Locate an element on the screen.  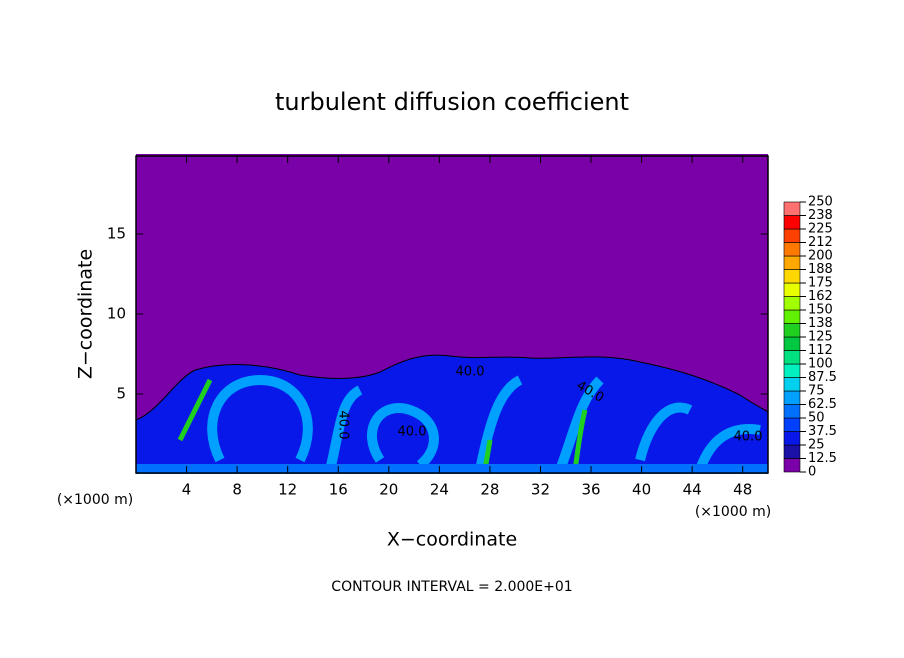
colorbar-label: 37.5 is located at coordinates (822, 431).